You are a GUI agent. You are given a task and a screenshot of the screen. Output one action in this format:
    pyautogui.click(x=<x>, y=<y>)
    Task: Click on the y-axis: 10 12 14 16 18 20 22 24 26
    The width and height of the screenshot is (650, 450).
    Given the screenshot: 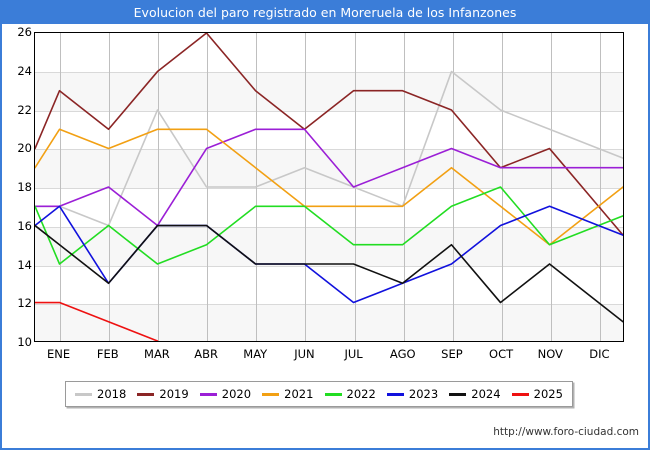 What is the action you would take?
    pyautogui.click(x=17, y=187)
    